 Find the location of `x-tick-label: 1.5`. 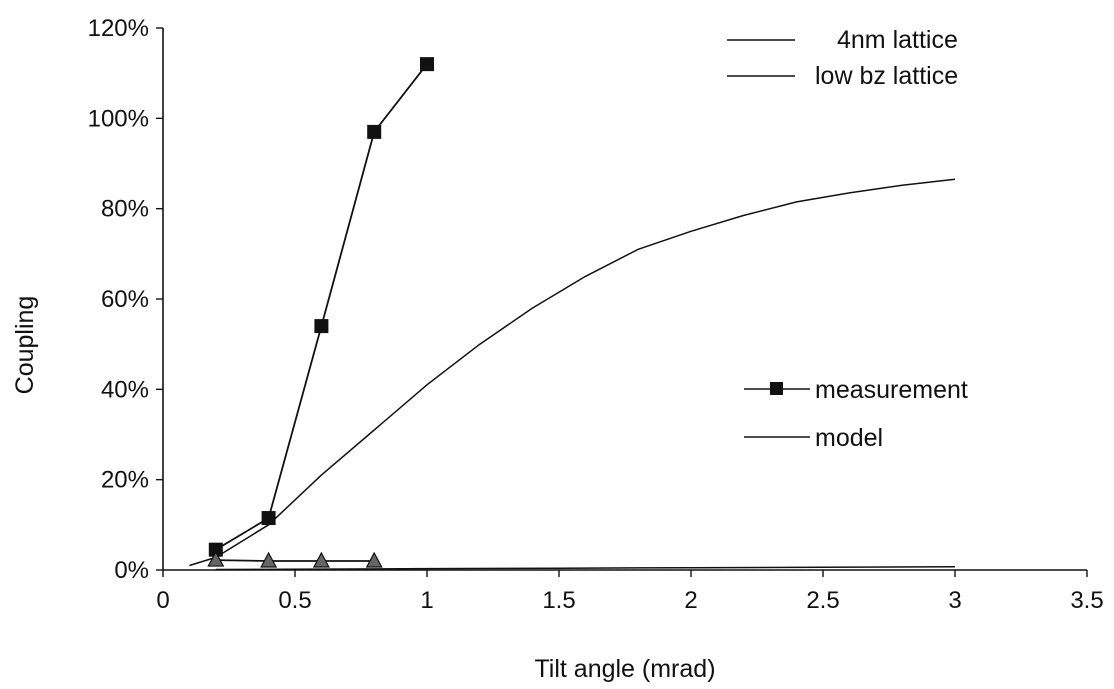

x-tick-label: 1.5 is located at coordinates (558, 600).